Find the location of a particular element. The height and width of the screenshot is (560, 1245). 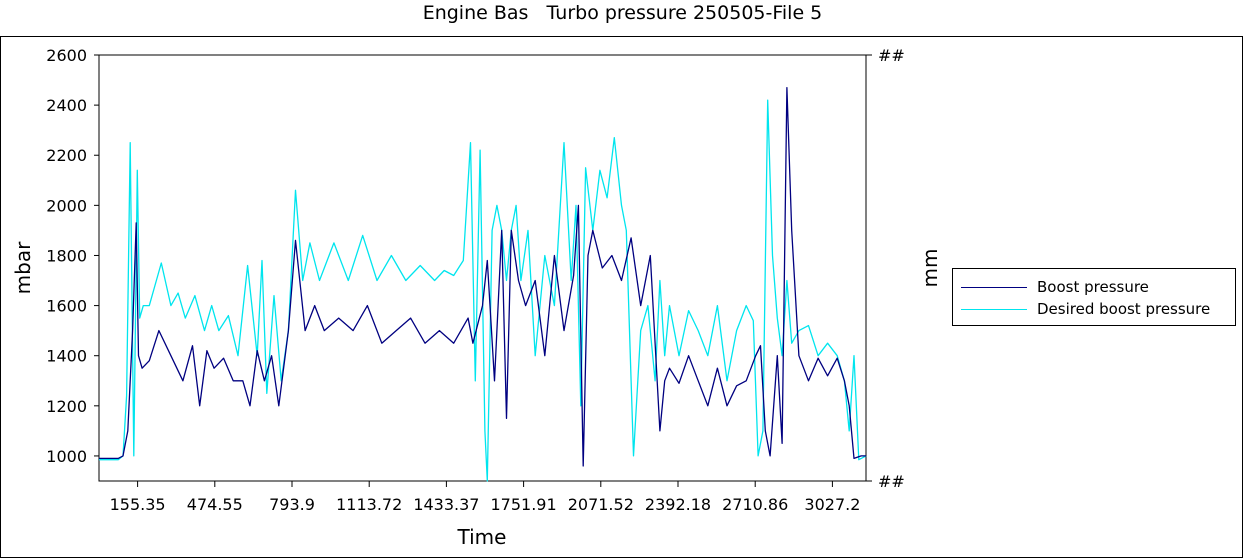

y-tick-label: 2400 is located at coordinates (66, 105).